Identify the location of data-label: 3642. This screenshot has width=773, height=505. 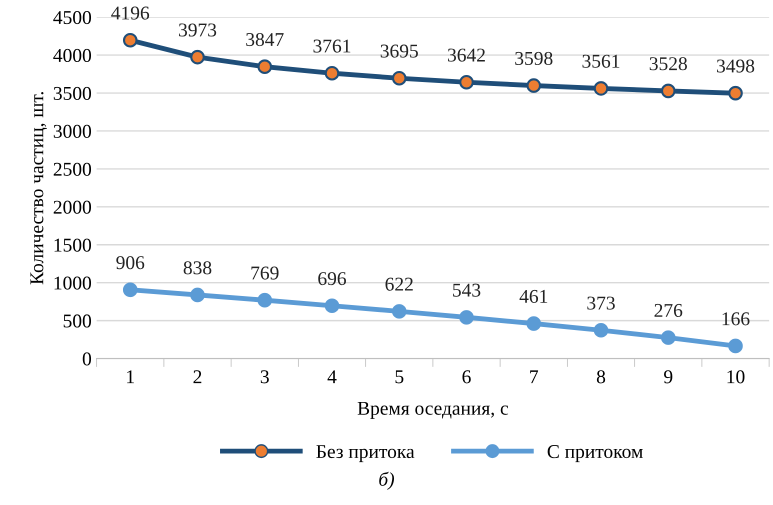
(466, 55).